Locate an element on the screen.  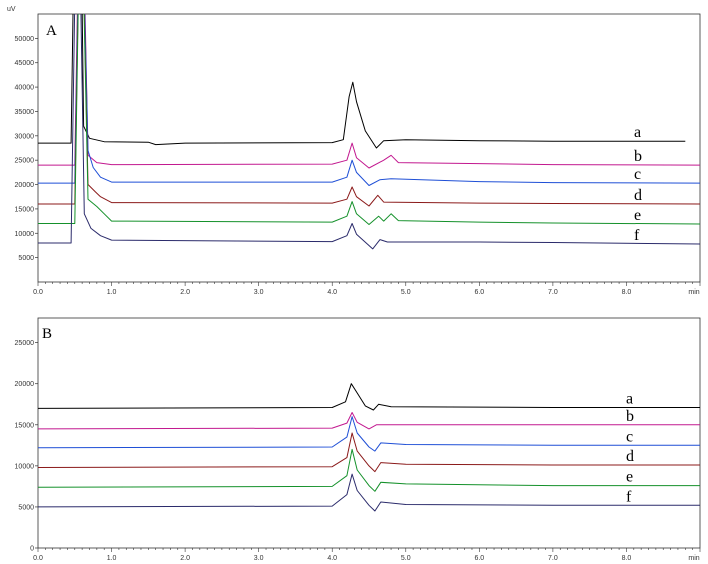
y-tick-label: 30000 is located at coordinates (25, 136).